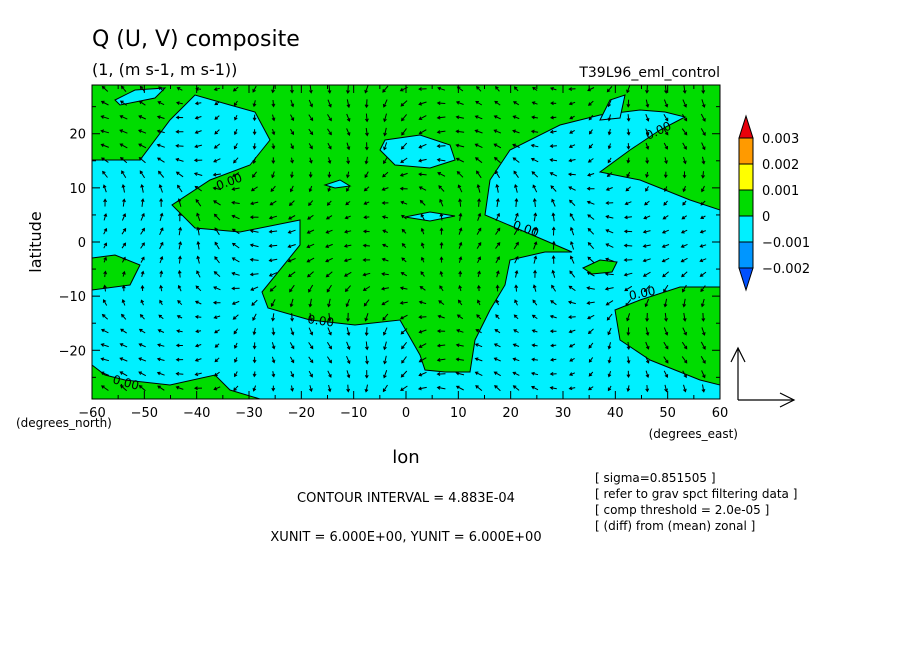 The width and height of the screenshot is (904, 654). I want to click on cyan-hole-north, so click(417, 151).